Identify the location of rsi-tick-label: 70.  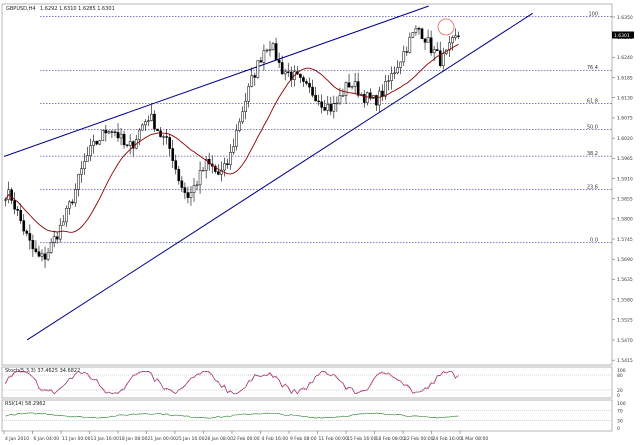
(620, 411).